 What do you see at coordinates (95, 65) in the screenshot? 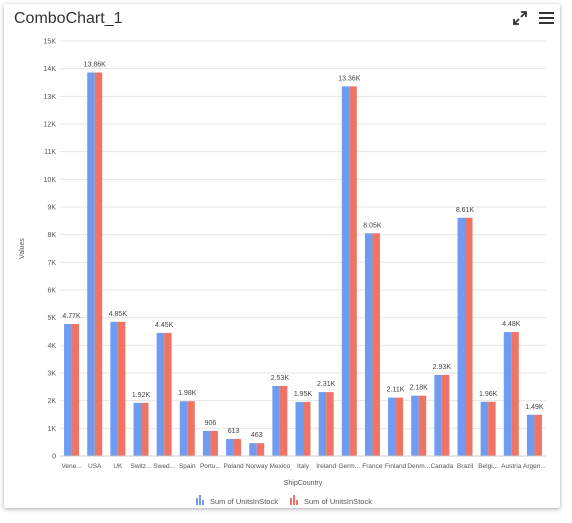
I see `data-label: 13.86K` at bounding box center [95, 65].